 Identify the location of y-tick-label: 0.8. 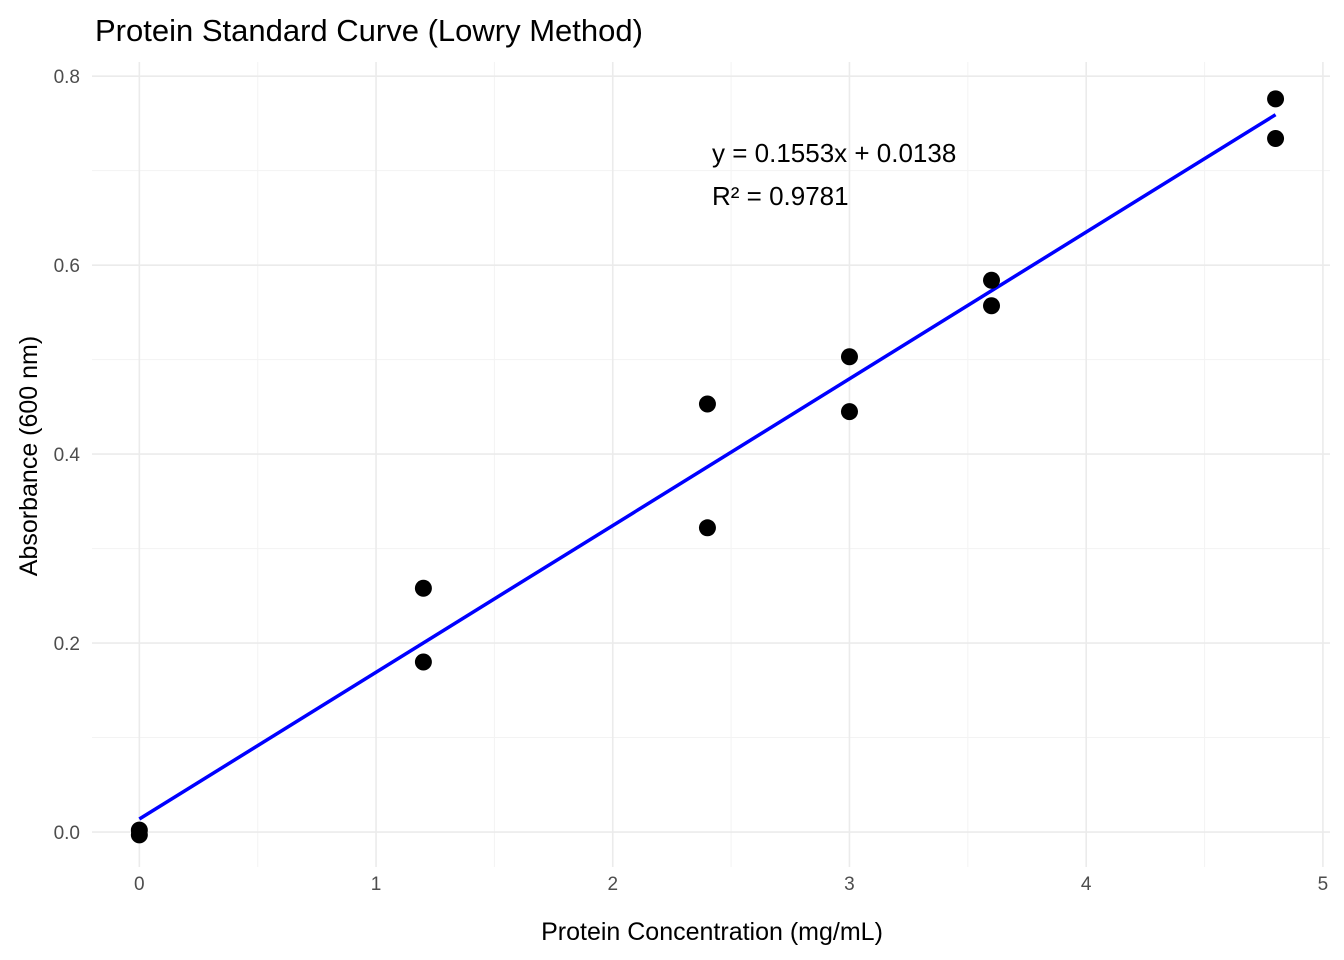
(67, 77).